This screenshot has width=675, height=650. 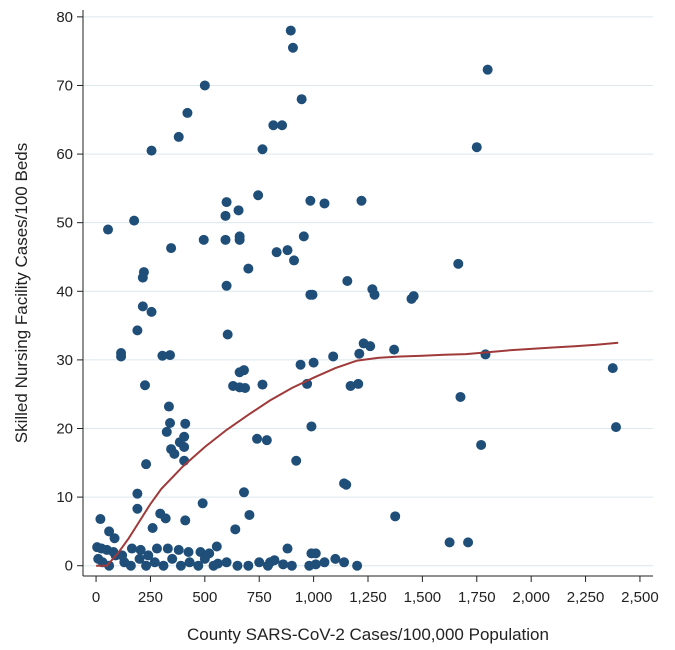 I want to click on y-tick-label: 40, so click(x=64, y=291).